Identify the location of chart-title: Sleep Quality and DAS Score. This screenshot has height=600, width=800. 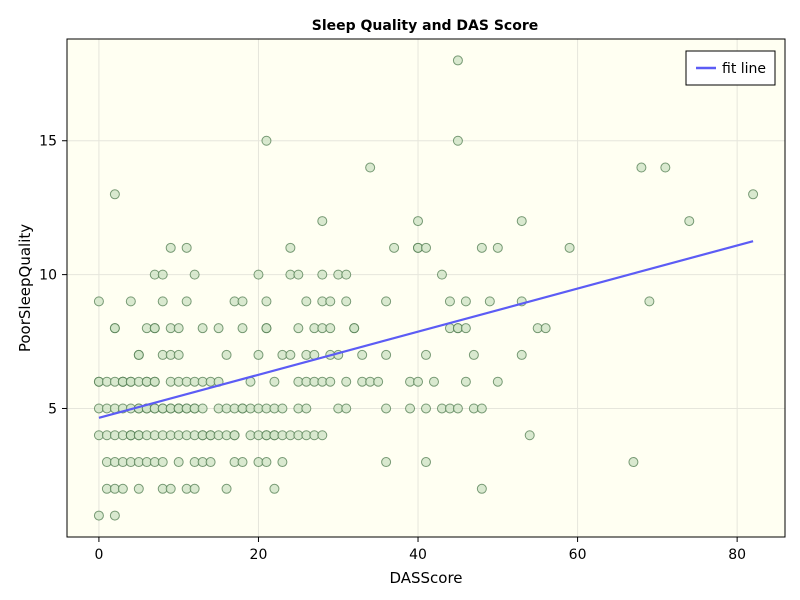
(425, 26).